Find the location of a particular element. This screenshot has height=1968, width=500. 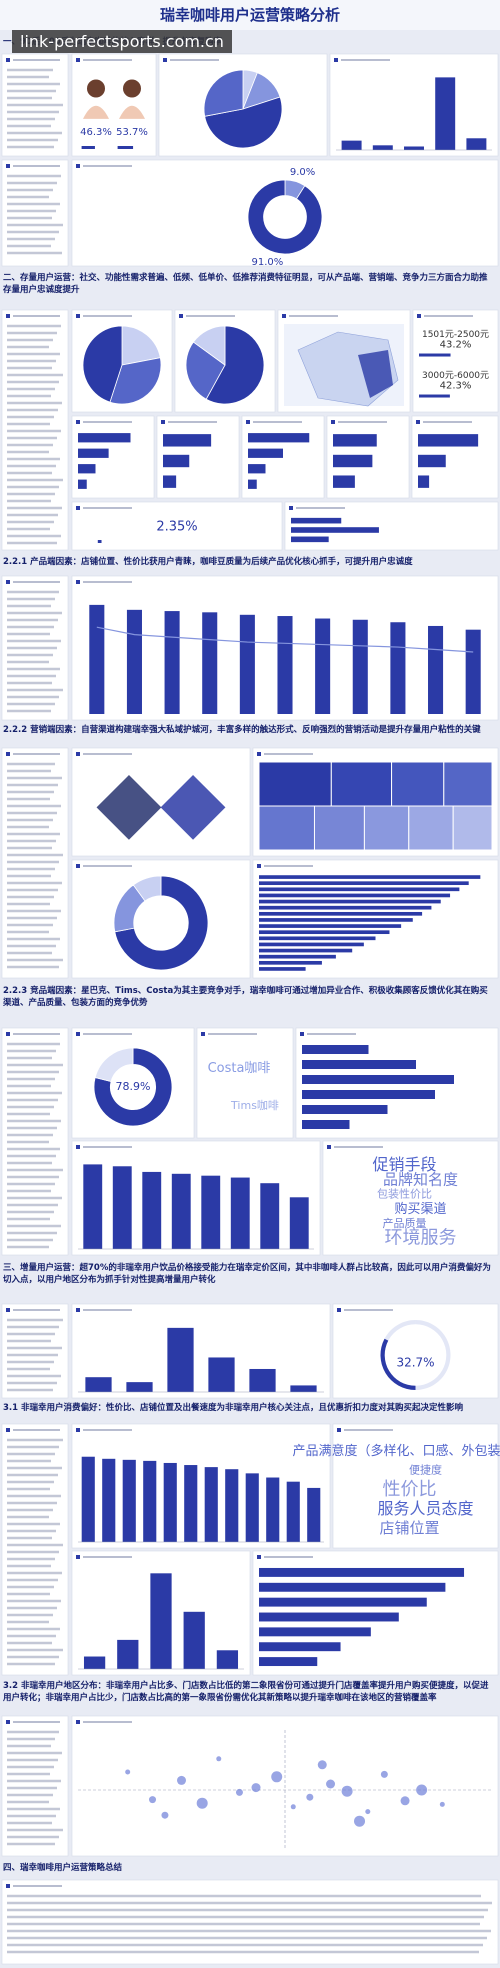

value-label: 42.3% is located at coordinates (456, 386).